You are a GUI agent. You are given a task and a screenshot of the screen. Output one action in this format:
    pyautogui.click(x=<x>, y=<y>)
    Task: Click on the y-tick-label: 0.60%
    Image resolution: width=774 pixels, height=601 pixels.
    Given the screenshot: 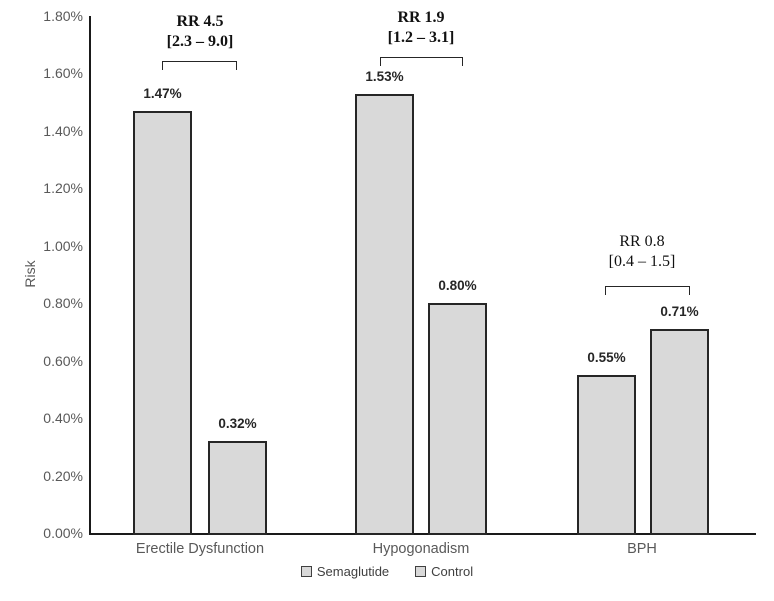 What is the action you would take?
    pyautogui.click(x=63, y=360)
    